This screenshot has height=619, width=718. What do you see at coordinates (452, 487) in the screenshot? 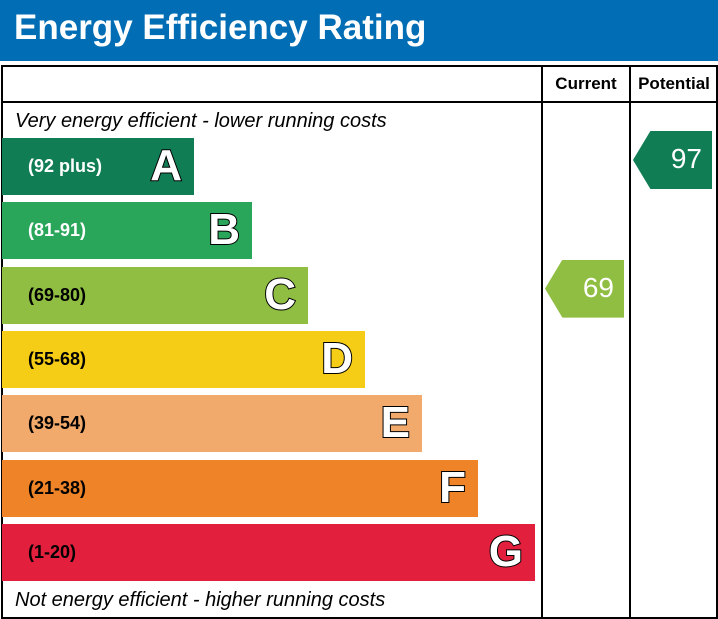
I see `band-letter: F` at bounding box center [452, 487].